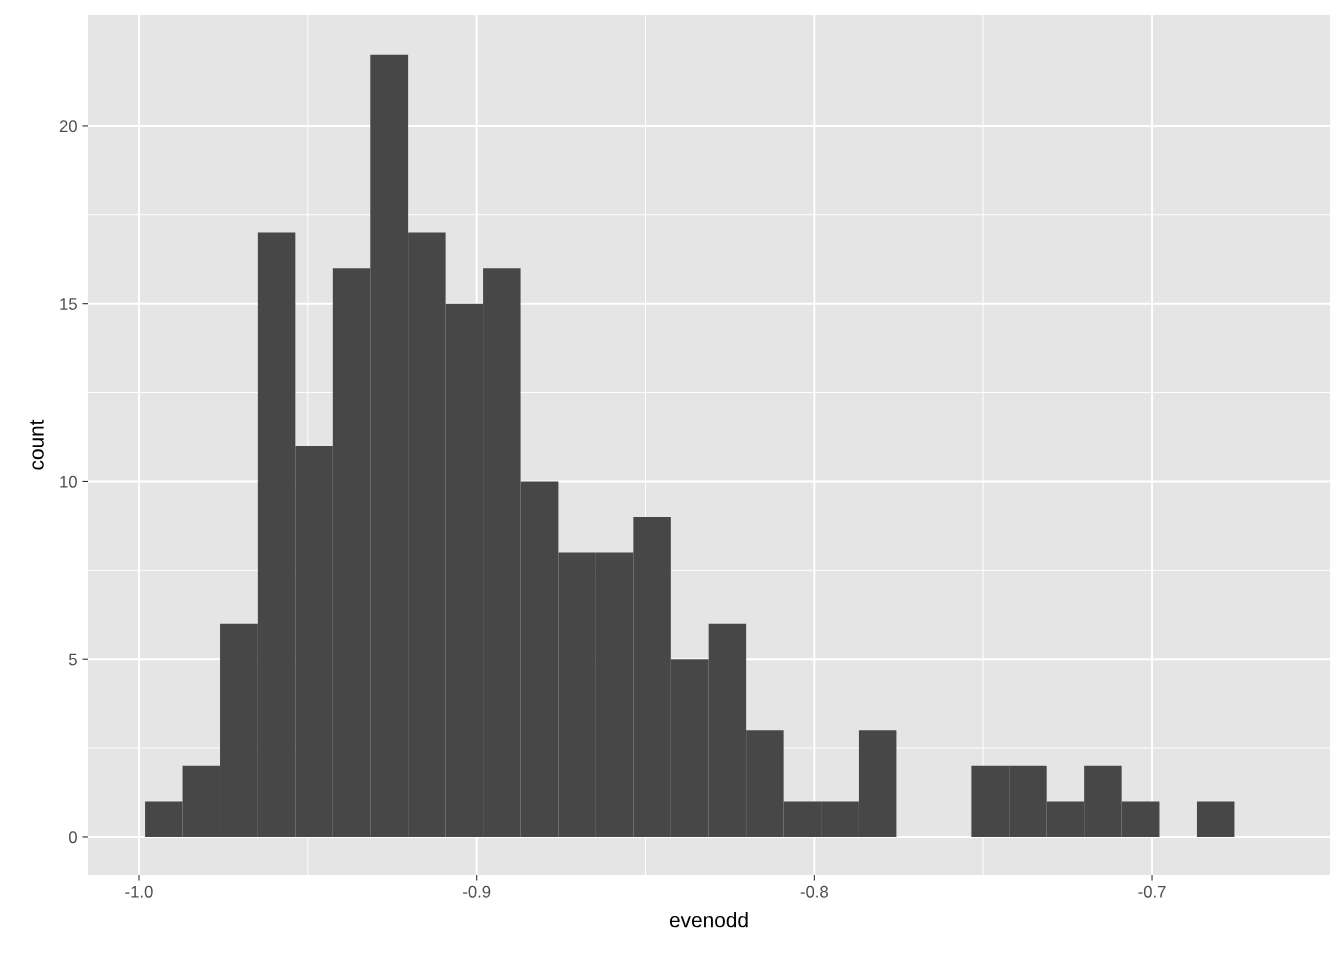  I want to click on y-tick-label: 20, so click(68, 126).